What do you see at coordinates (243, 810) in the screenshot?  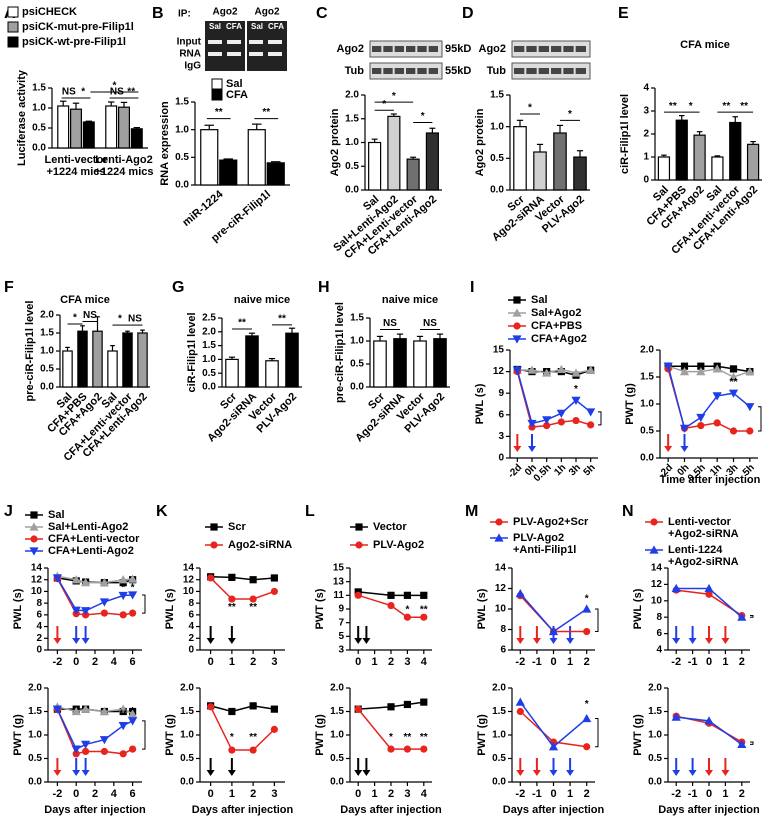 I see `x-axis-label: Days after injection` at bounding box center [243, 810].